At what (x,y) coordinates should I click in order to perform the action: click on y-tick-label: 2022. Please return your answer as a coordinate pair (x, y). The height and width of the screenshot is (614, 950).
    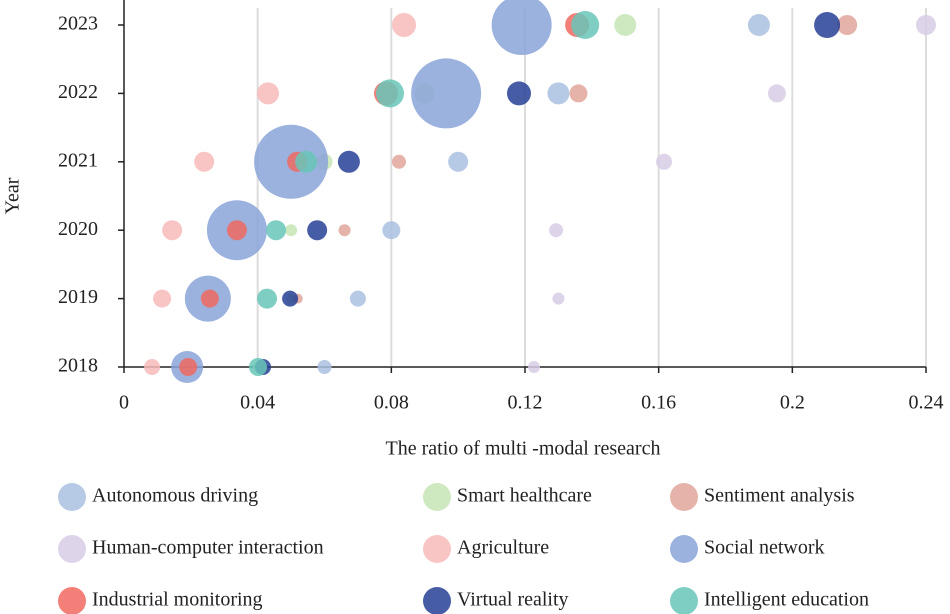
    Looking at the image, I should click on (78, 92).